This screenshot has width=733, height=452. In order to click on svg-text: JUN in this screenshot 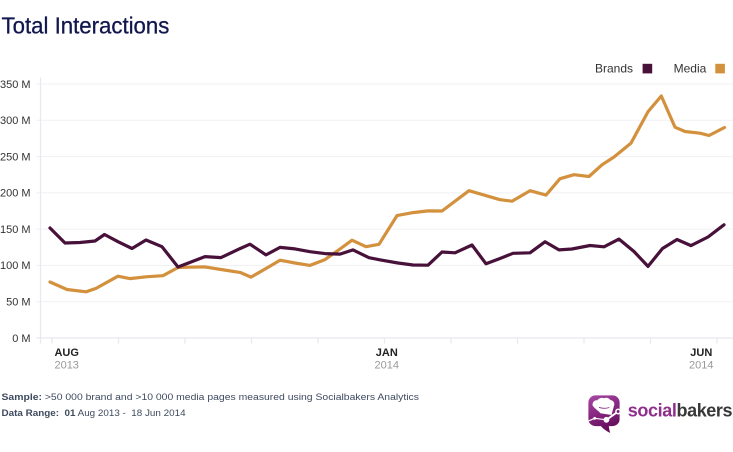, I will do `click(701, 353)`.